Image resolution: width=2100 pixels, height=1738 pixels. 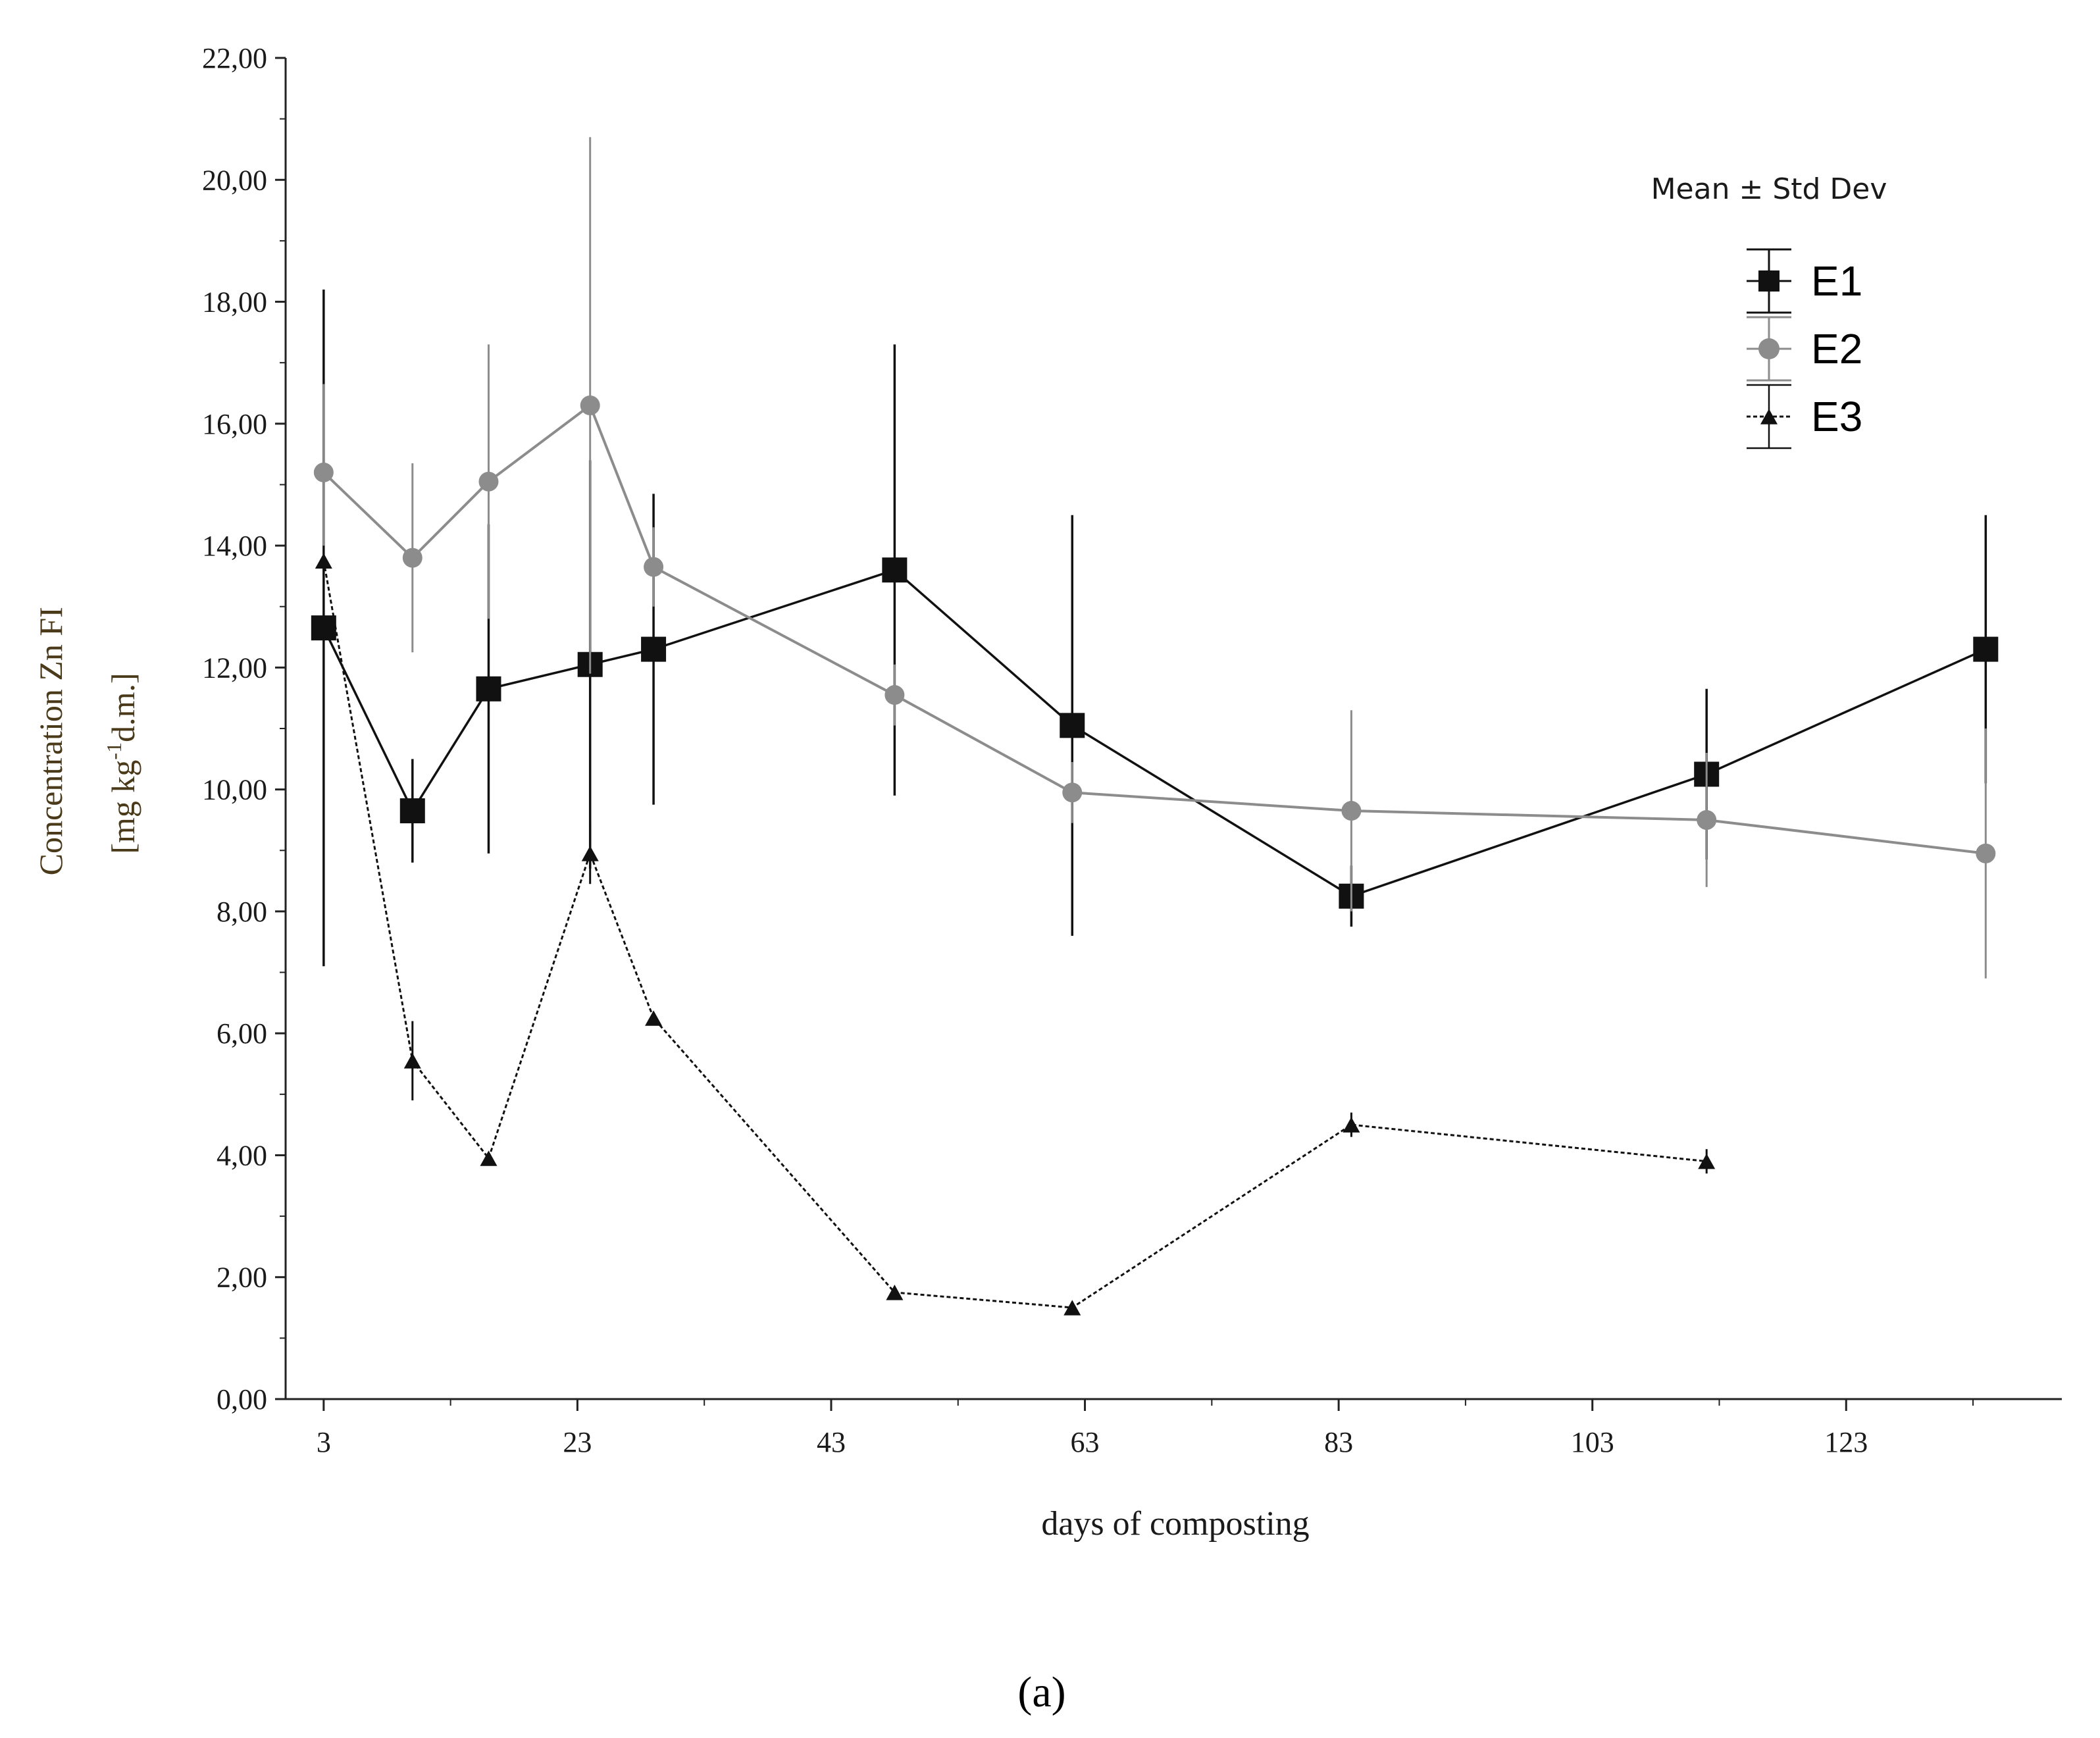 What do you see at coordinates (50, 741) in the screenshot?
I see `y-axis-label-line1: Concentration Zn FI` at bounding box center [50, 741].